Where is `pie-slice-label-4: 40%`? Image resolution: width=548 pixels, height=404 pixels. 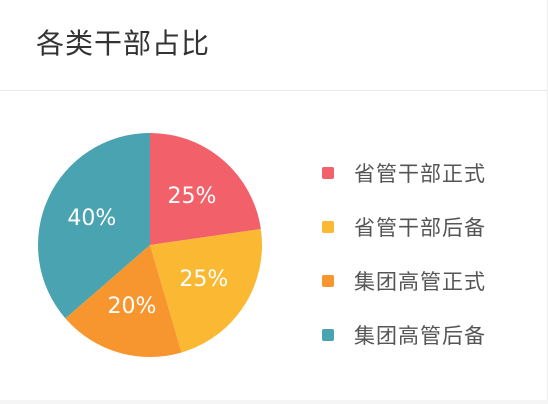 pie-slice-label-4: 40% is located at coordinates (91, 218).